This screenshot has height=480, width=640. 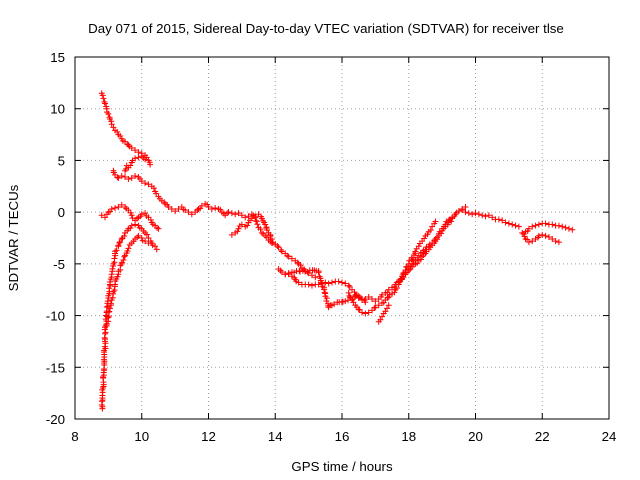 I want to click on y-tick-label: 0, so click(x=61, y=212).